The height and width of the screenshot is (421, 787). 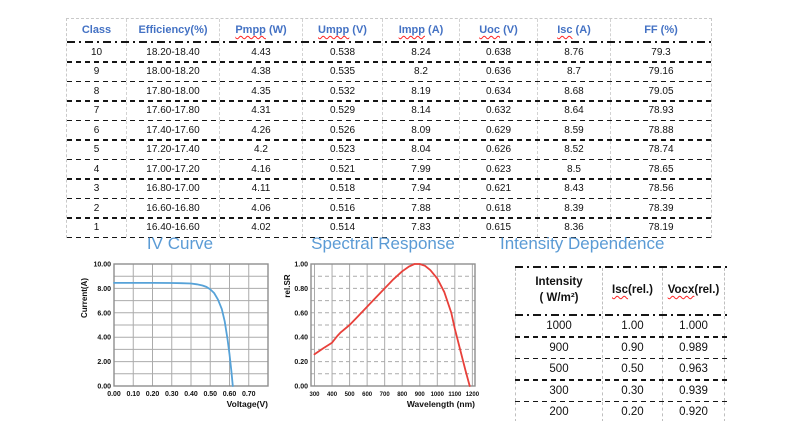 I want to click on class-table-cell: 0.634, so click(x=499, y=91).